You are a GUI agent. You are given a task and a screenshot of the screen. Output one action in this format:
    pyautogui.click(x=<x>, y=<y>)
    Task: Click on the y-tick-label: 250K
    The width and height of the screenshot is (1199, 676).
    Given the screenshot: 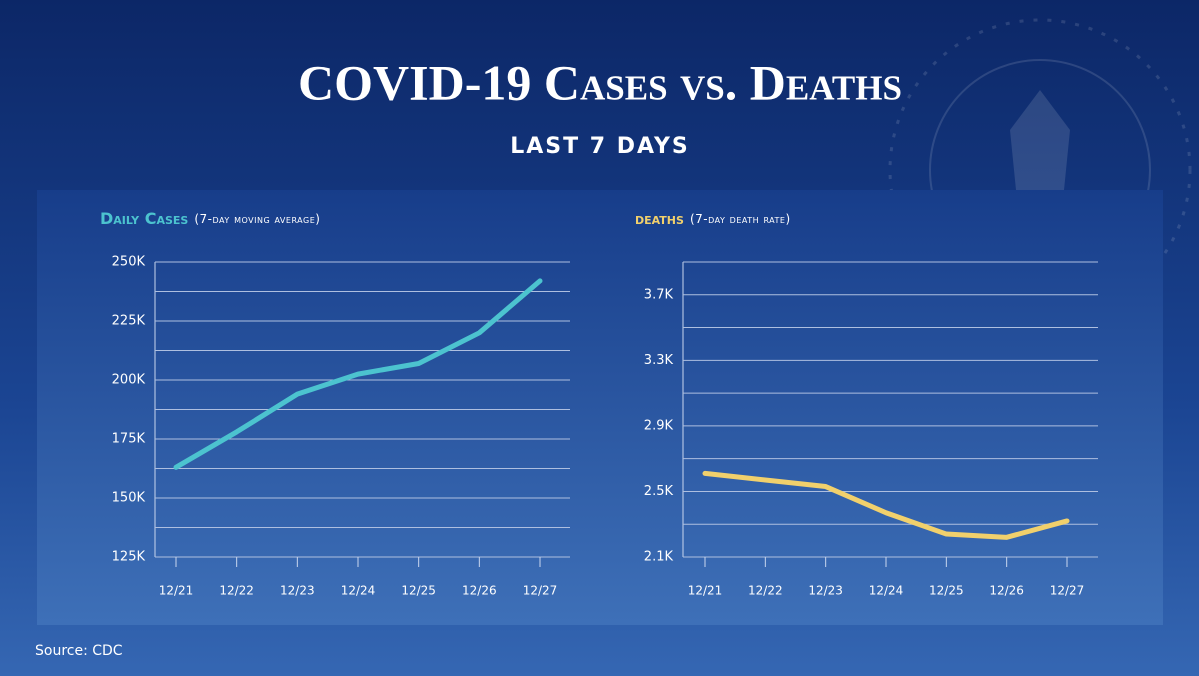 What is the action you would take?
    pyautogui.click(x=129, y=262)
    